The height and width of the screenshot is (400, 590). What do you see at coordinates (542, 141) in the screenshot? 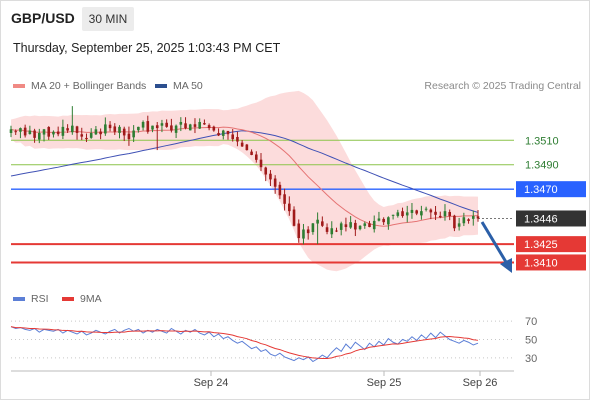
I see `level-label-1.3510: 1.3510` at bounding box center [542, 141].